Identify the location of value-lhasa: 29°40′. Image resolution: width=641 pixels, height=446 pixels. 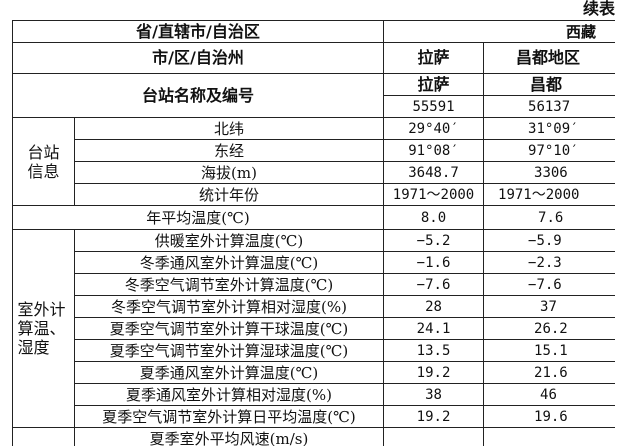
(434, 128).